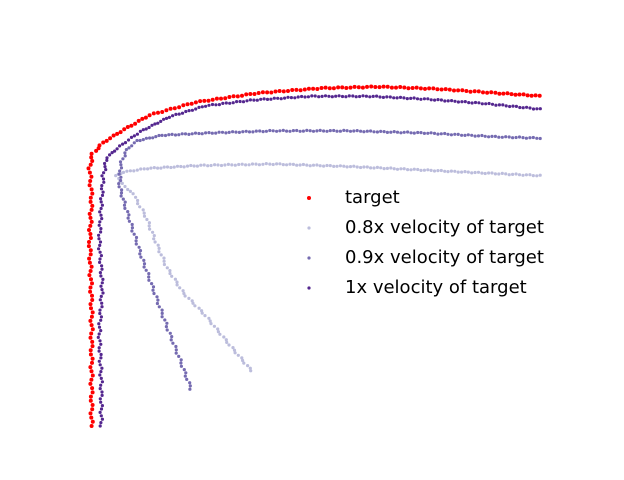 The image size is (624, 480). What do you see at coordinates (309, 288) in the screenshot?
I see `legend-marker-1x` at bounding box center [309, 288].